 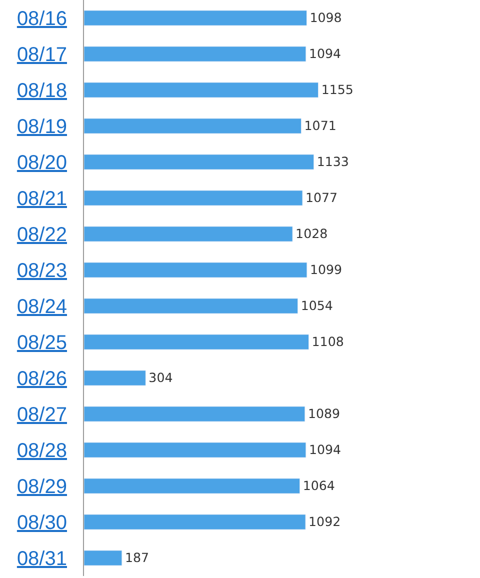 I want to click on data-label: 1098, so click(x=326, y=18).